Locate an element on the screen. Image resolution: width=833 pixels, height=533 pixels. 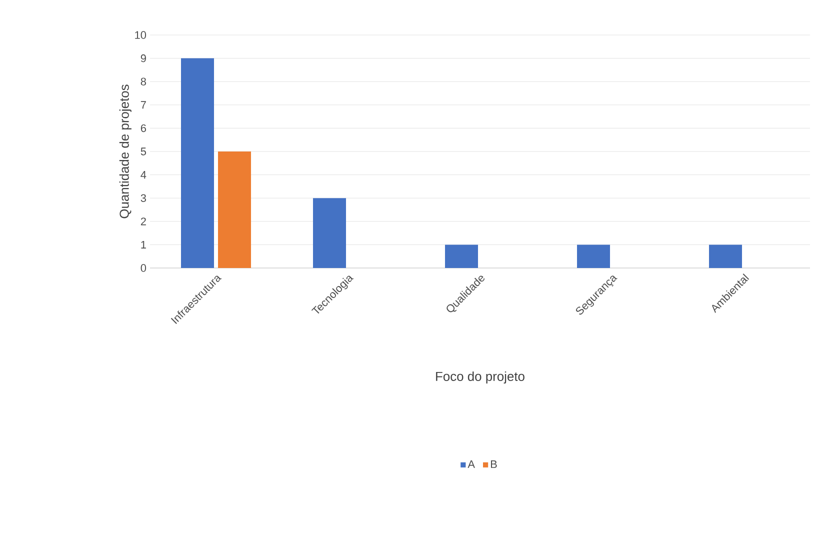
legend-label: B is located at coordinates (494, 464).